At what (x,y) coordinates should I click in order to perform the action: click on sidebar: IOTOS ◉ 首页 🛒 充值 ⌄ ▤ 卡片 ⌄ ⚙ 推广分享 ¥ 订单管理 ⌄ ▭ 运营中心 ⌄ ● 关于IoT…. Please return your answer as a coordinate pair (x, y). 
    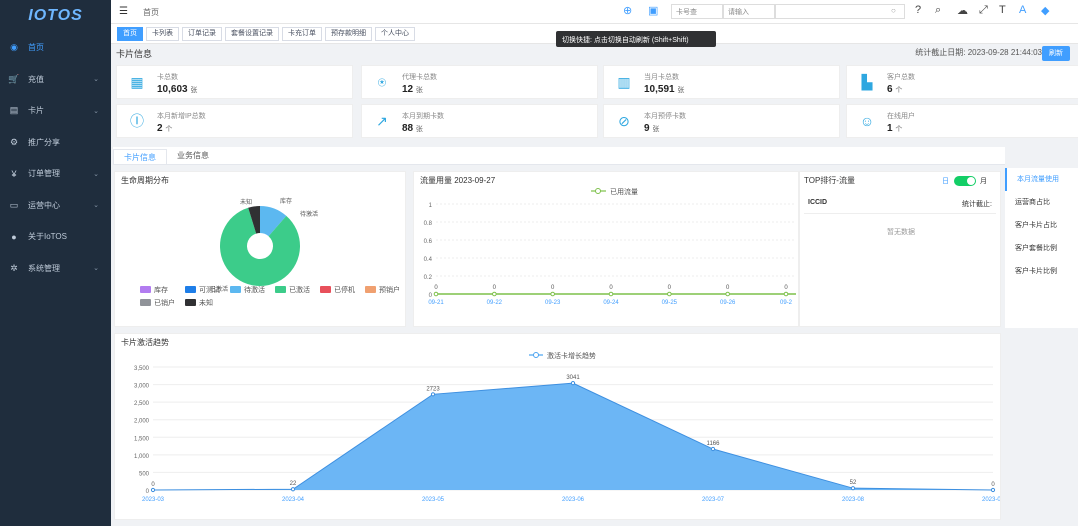
    Looking at the image, I should click on (55, 263).